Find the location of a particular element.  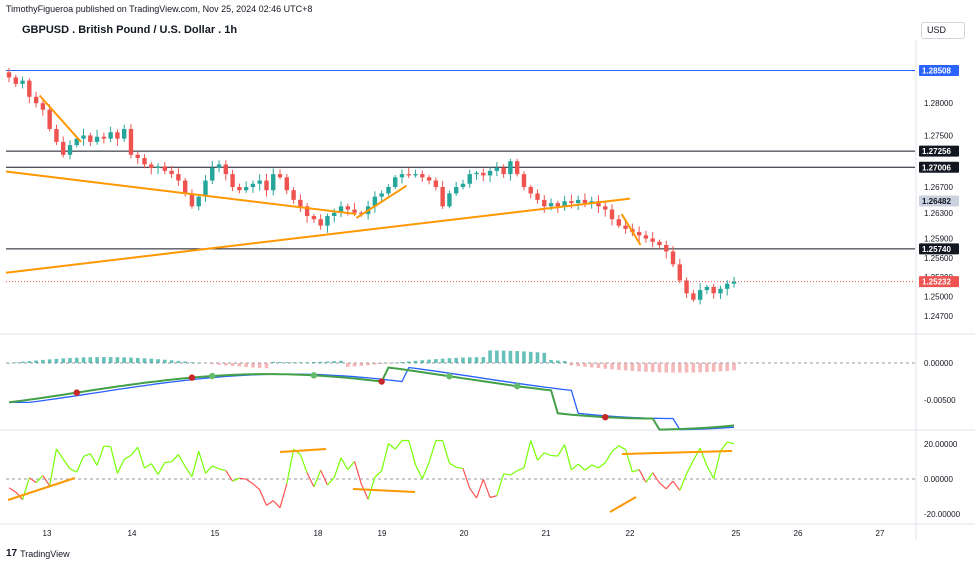

currency-button: USD is located at coordinates (943, 30).